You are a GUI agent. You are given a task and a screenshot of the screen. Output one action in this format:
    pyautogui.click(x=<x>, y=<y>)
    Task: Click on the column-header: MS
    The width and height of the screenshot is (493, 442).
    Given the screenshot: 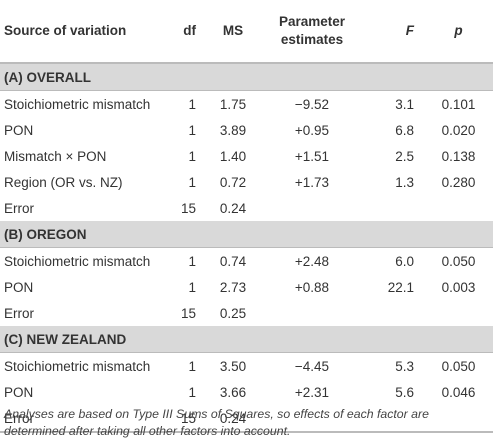 What is the action you would take?
    pyautogui.click(x=233, y=32)
    